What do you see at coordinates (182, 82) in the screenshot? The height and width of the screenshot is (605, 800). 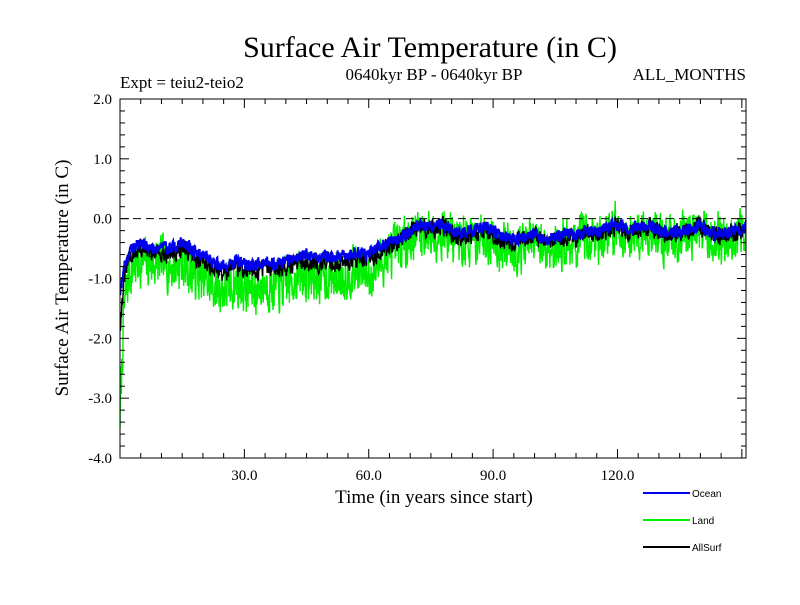 I see `chart-subtitle-left: Expt = teiu2-teio2` at bounding box center [182, 82].